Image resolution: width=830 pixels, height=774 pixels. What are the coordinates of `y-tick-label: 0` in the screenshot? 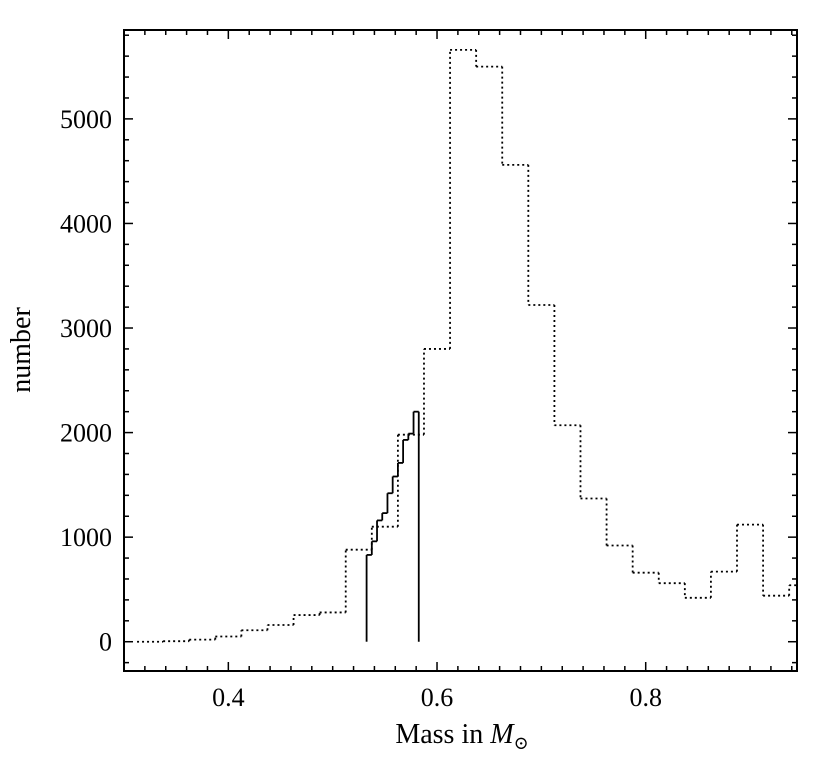 It's located at (105, 642).